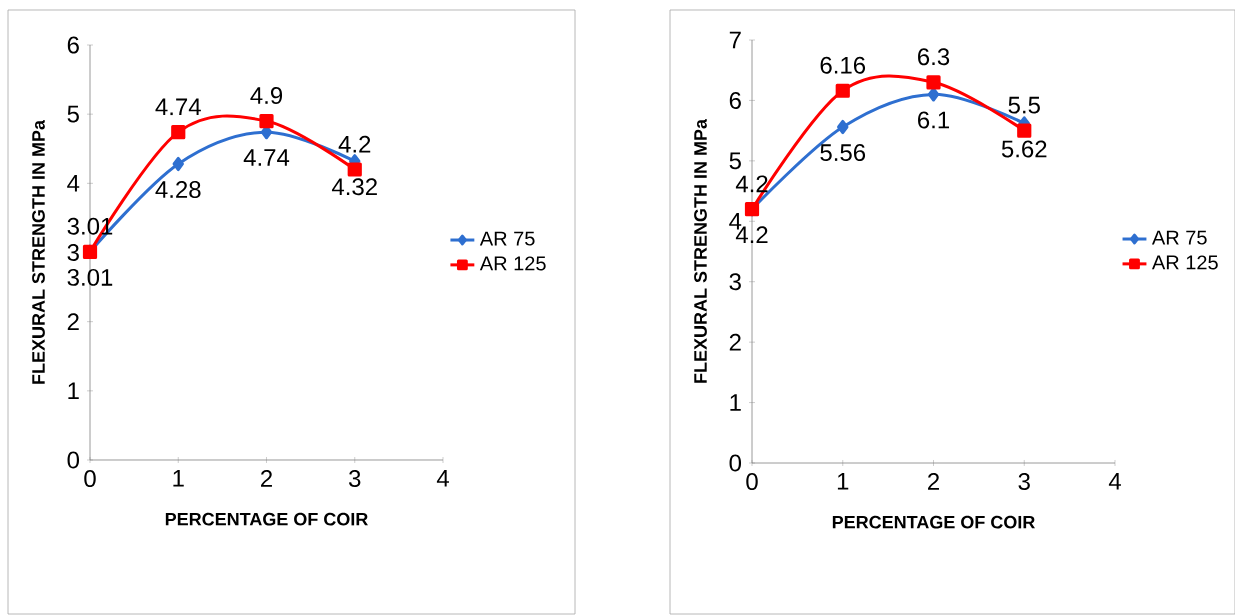 The height and width of the screenshot is (616, 1235). What do you see at coordinates (1024, 149) in the screenshot?
I see `data-label: 5.62` at bounding box center [1024, 149].